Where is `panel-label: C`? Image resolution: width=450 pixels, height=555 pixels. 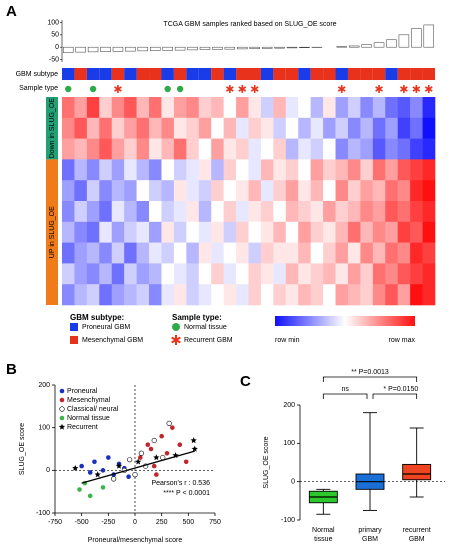
panel-label: C is located at coordinates (245, 381).